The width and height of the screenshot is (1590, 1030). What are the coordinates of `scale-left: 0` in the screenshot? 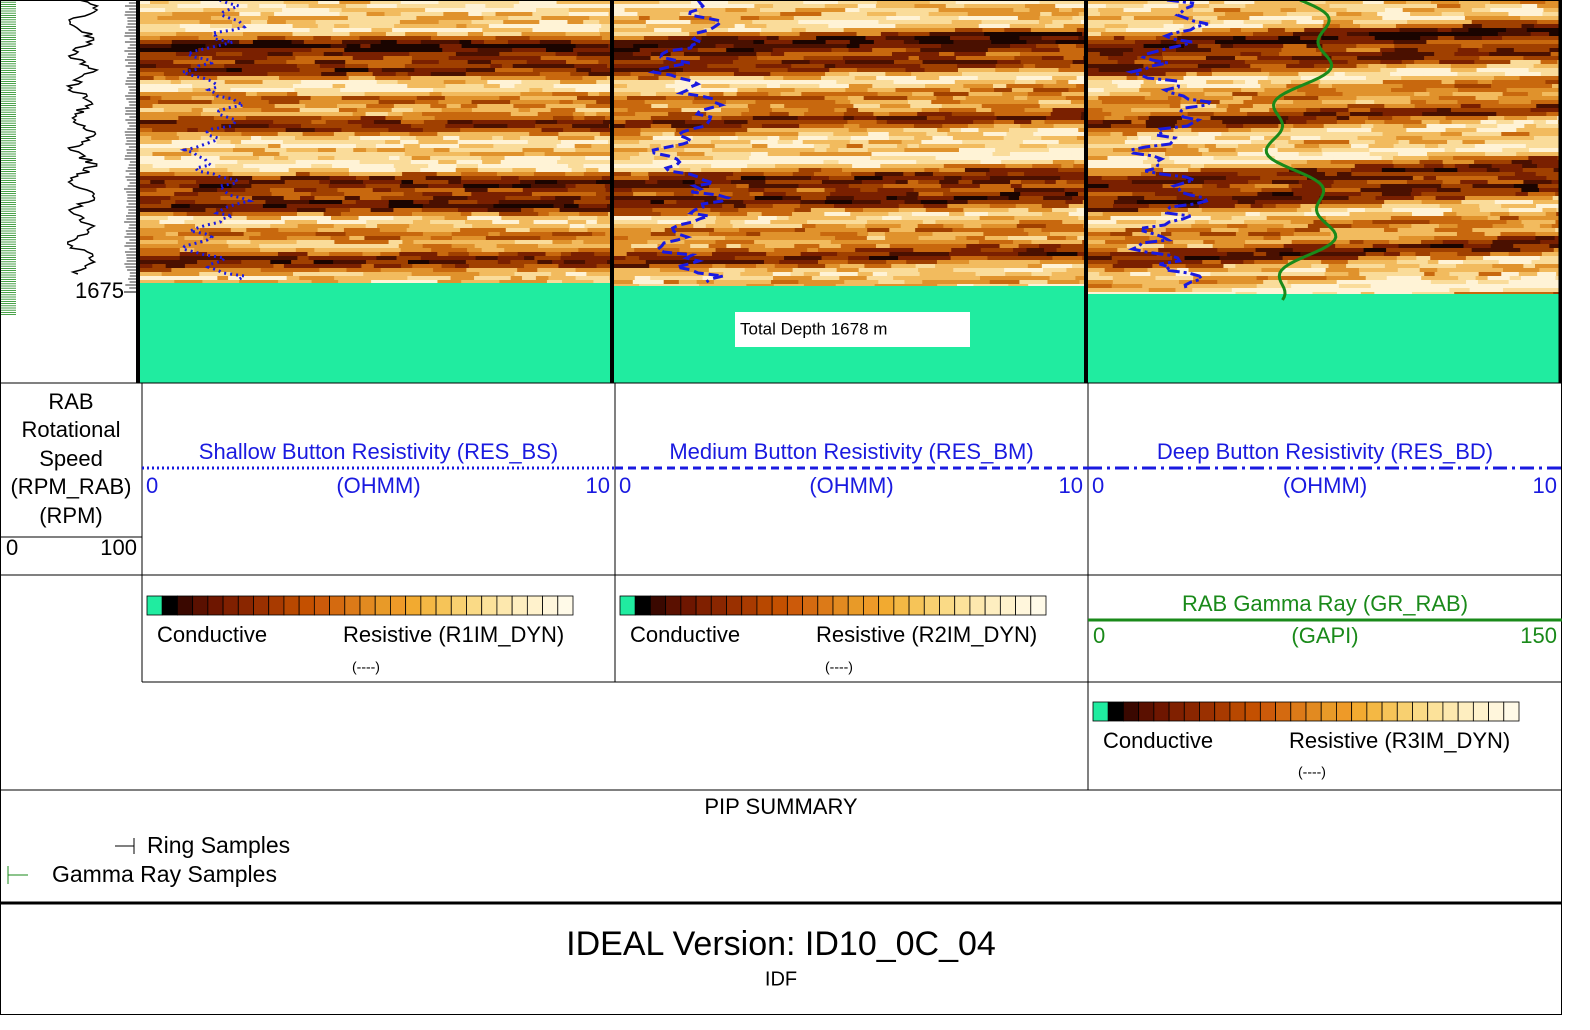 It's located at (152, 485).